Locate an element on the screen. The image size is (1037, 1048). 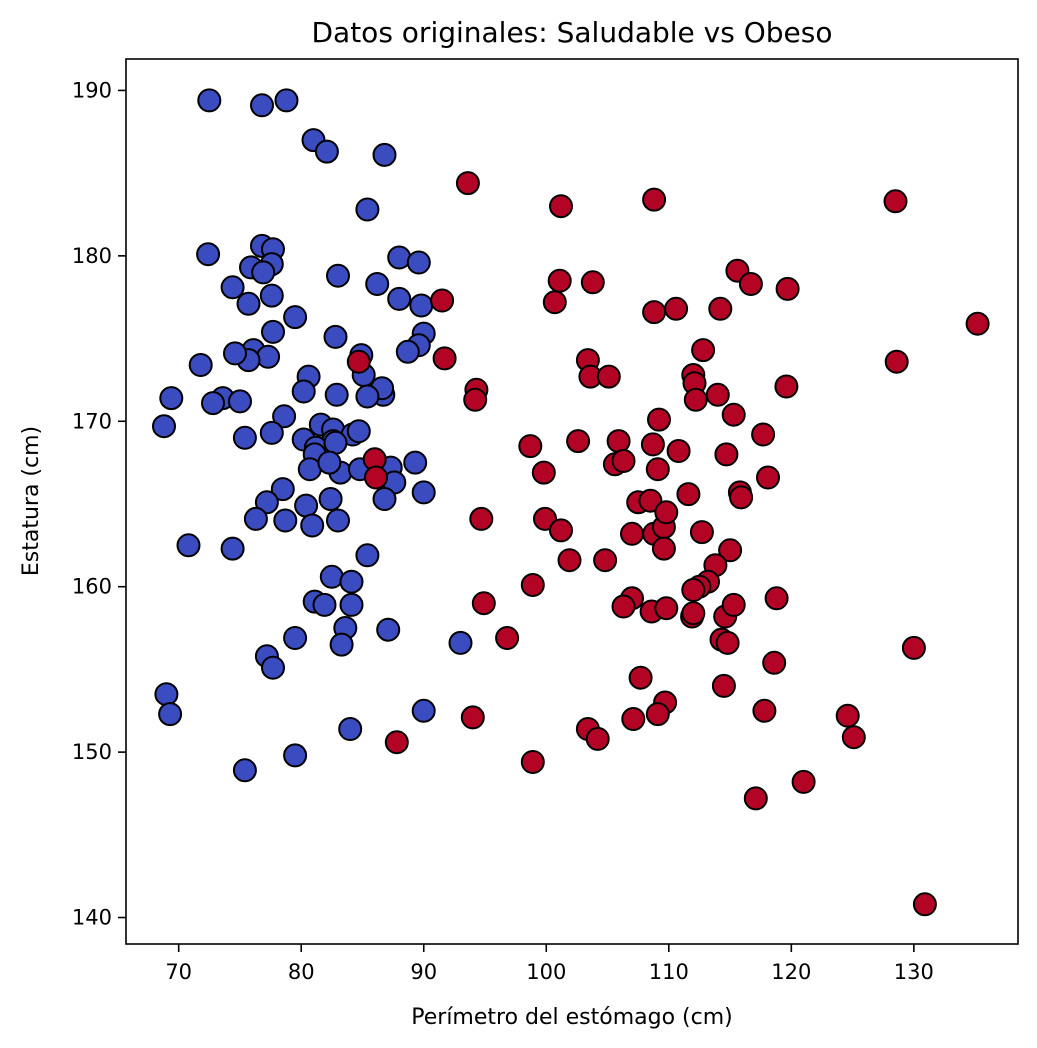
x-tick-label: 110 is located at coordinates (669, 972).